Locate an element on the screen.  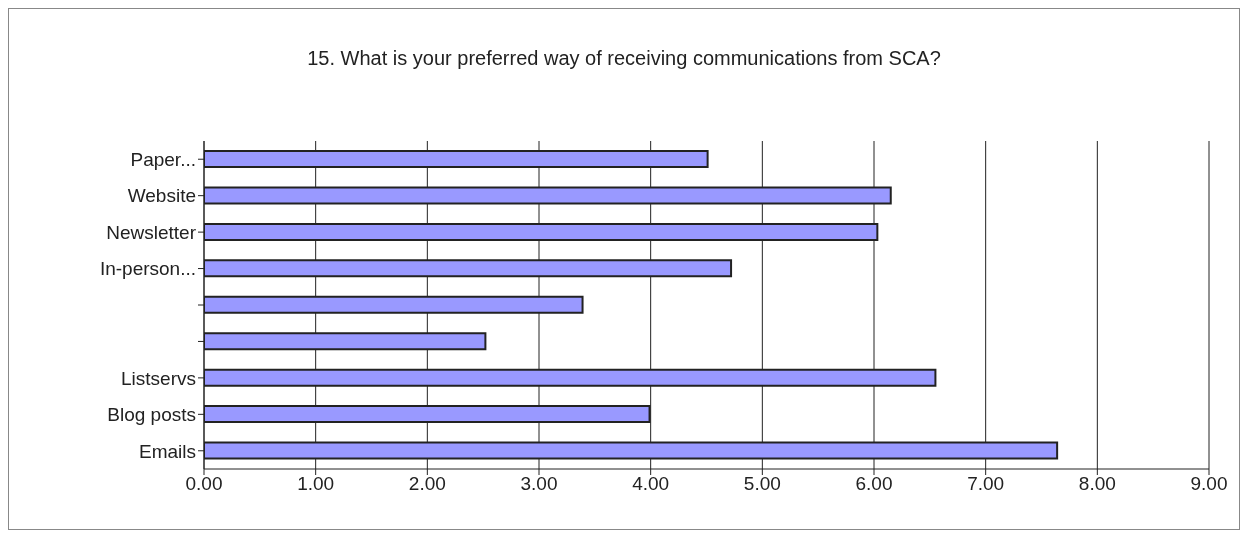
y-tick-label: Blog posts is located at coordinates (151, 415).